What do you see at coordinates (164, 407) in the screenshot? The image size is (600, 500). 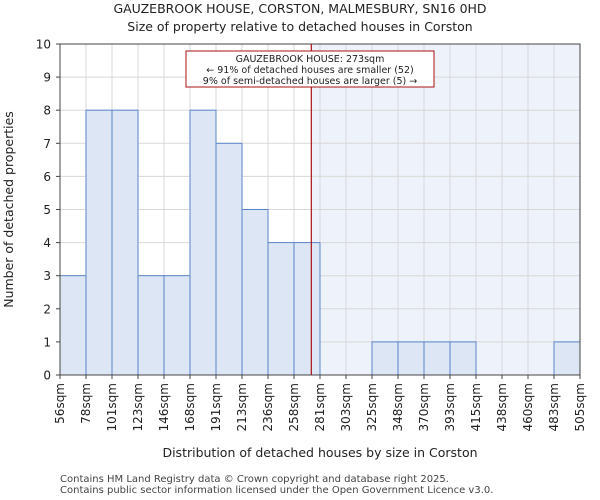 I see `x-tick-label: 146sqm` at bounding box center [164, 407].